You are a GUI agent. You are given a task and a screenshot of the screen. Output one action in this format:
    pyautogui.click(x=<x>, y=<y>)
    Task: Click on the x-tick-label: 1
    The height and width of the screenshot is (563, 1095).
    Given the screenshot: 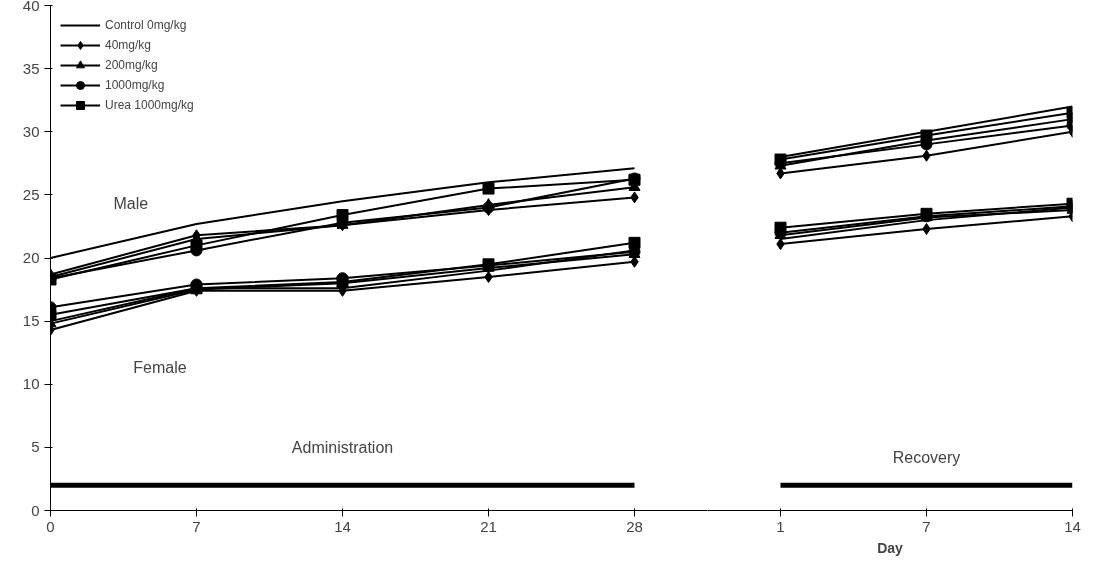 What is the action you would take?
    pyautogui.click(x=780, y=526)
    